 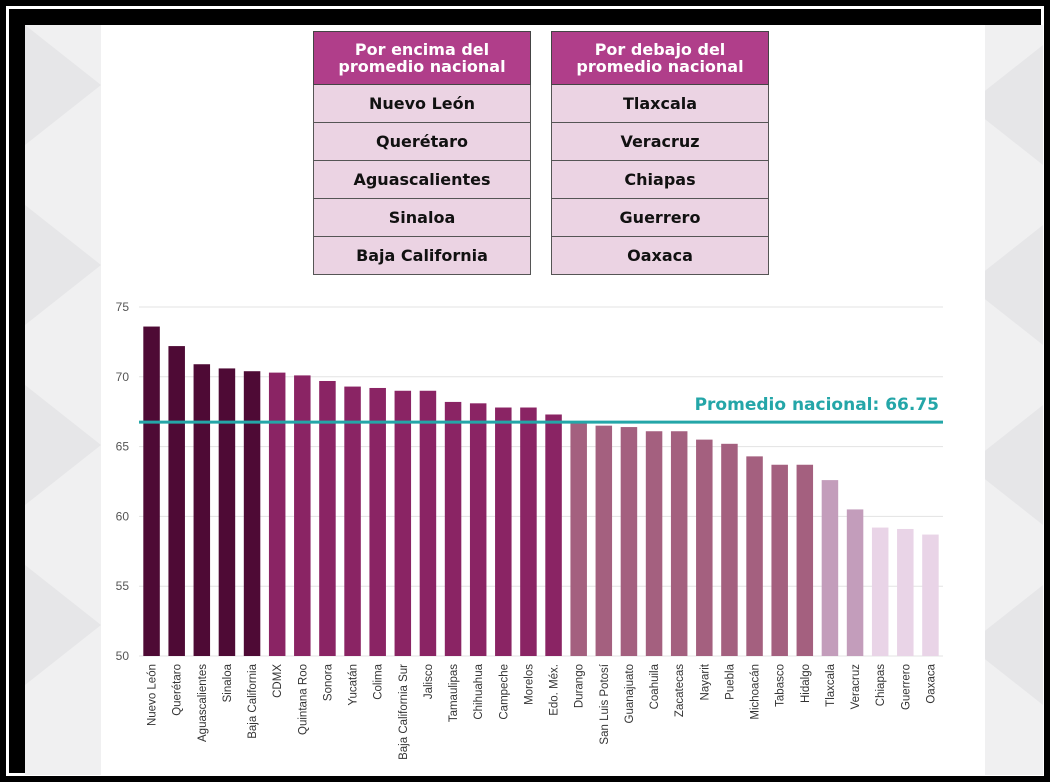 What do you see at coordinates (354, 685) in the screenshot?
I see `x-tick-label: Yucatán` at bounding box center [354, 685].